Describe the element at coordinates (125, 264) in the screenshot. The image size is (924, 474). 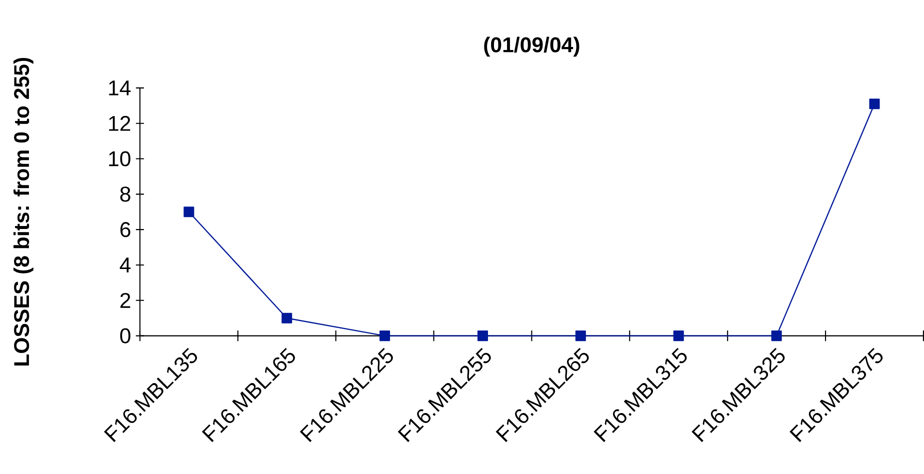
I see `y-tick-label: 4` at that location.